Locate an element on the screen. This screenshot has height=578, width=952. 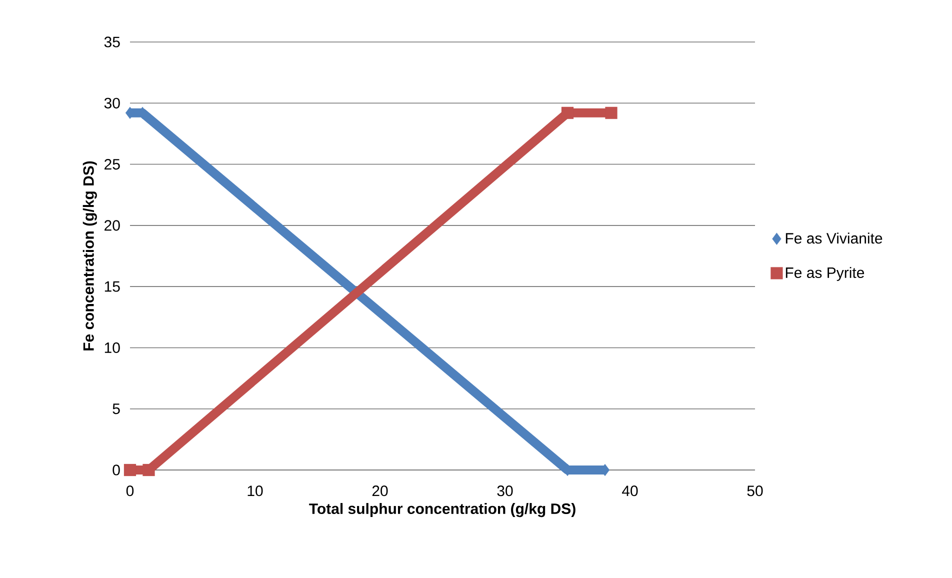
y-tick-label: 5 is located at coordinates (116, 409).